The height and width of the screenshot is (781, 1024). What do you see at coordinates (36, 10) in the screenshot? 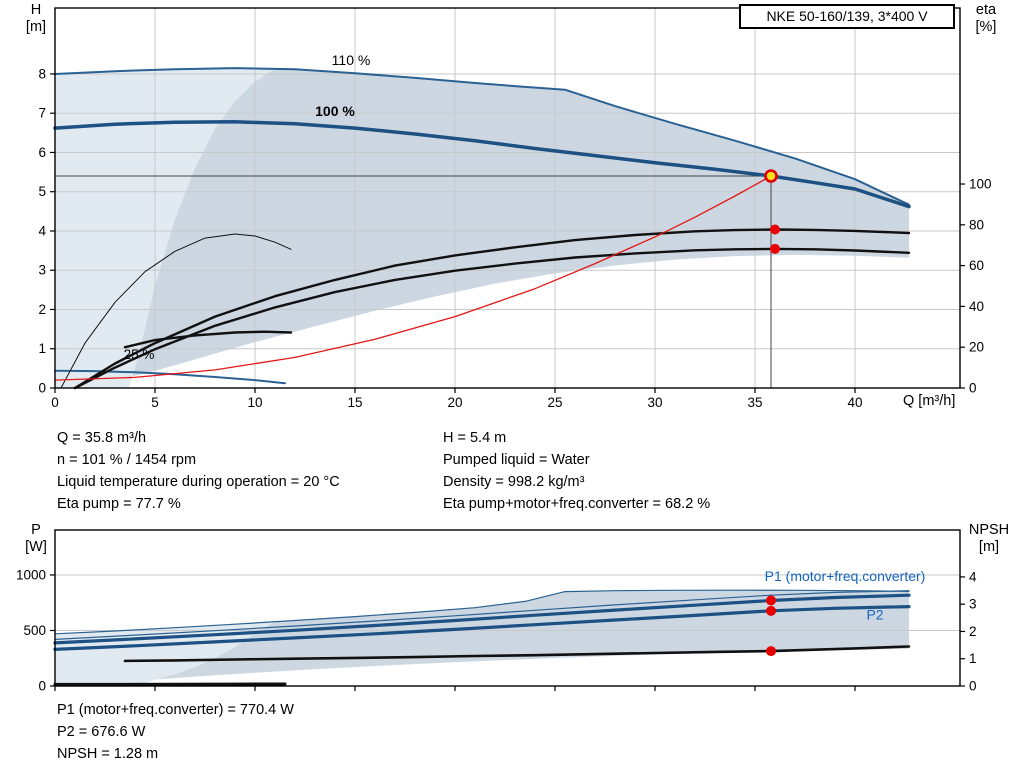
I see `head-axis-letter: H` at bounding box center [36, 10].